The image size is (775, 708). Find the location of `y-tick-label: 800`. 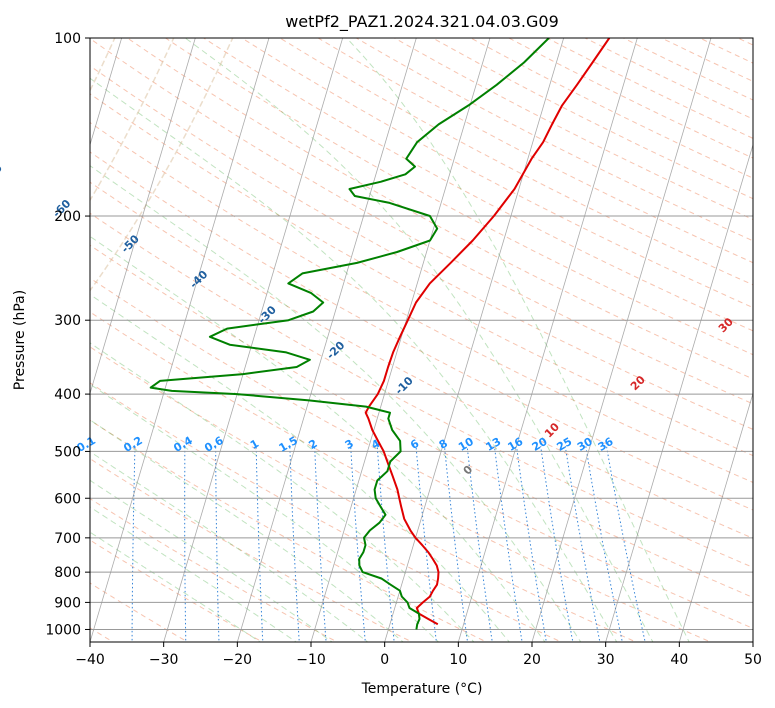

y-tick-label: 800 is located at coordinates (67, 573).